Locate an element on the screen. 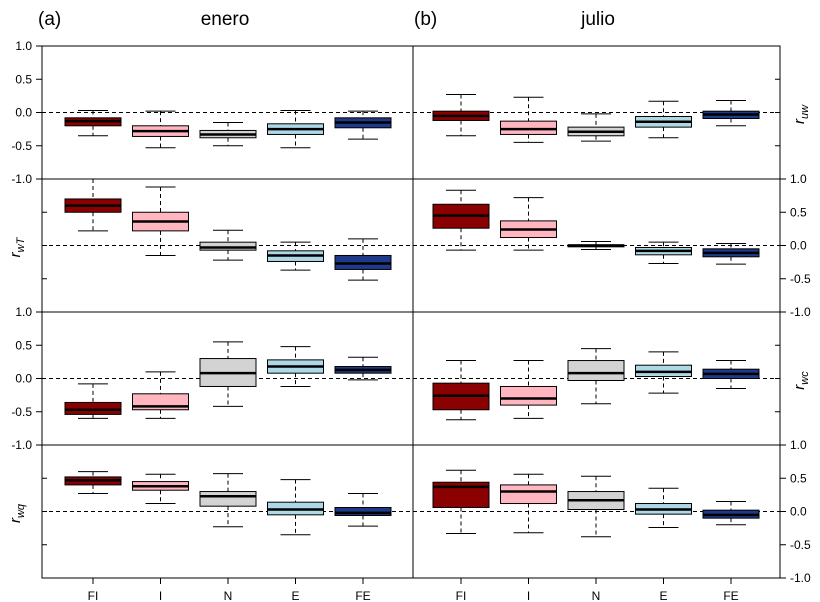 The height and width of the screenshot is (602, 820). row-label: rwc is located at coordinates (801, 380).